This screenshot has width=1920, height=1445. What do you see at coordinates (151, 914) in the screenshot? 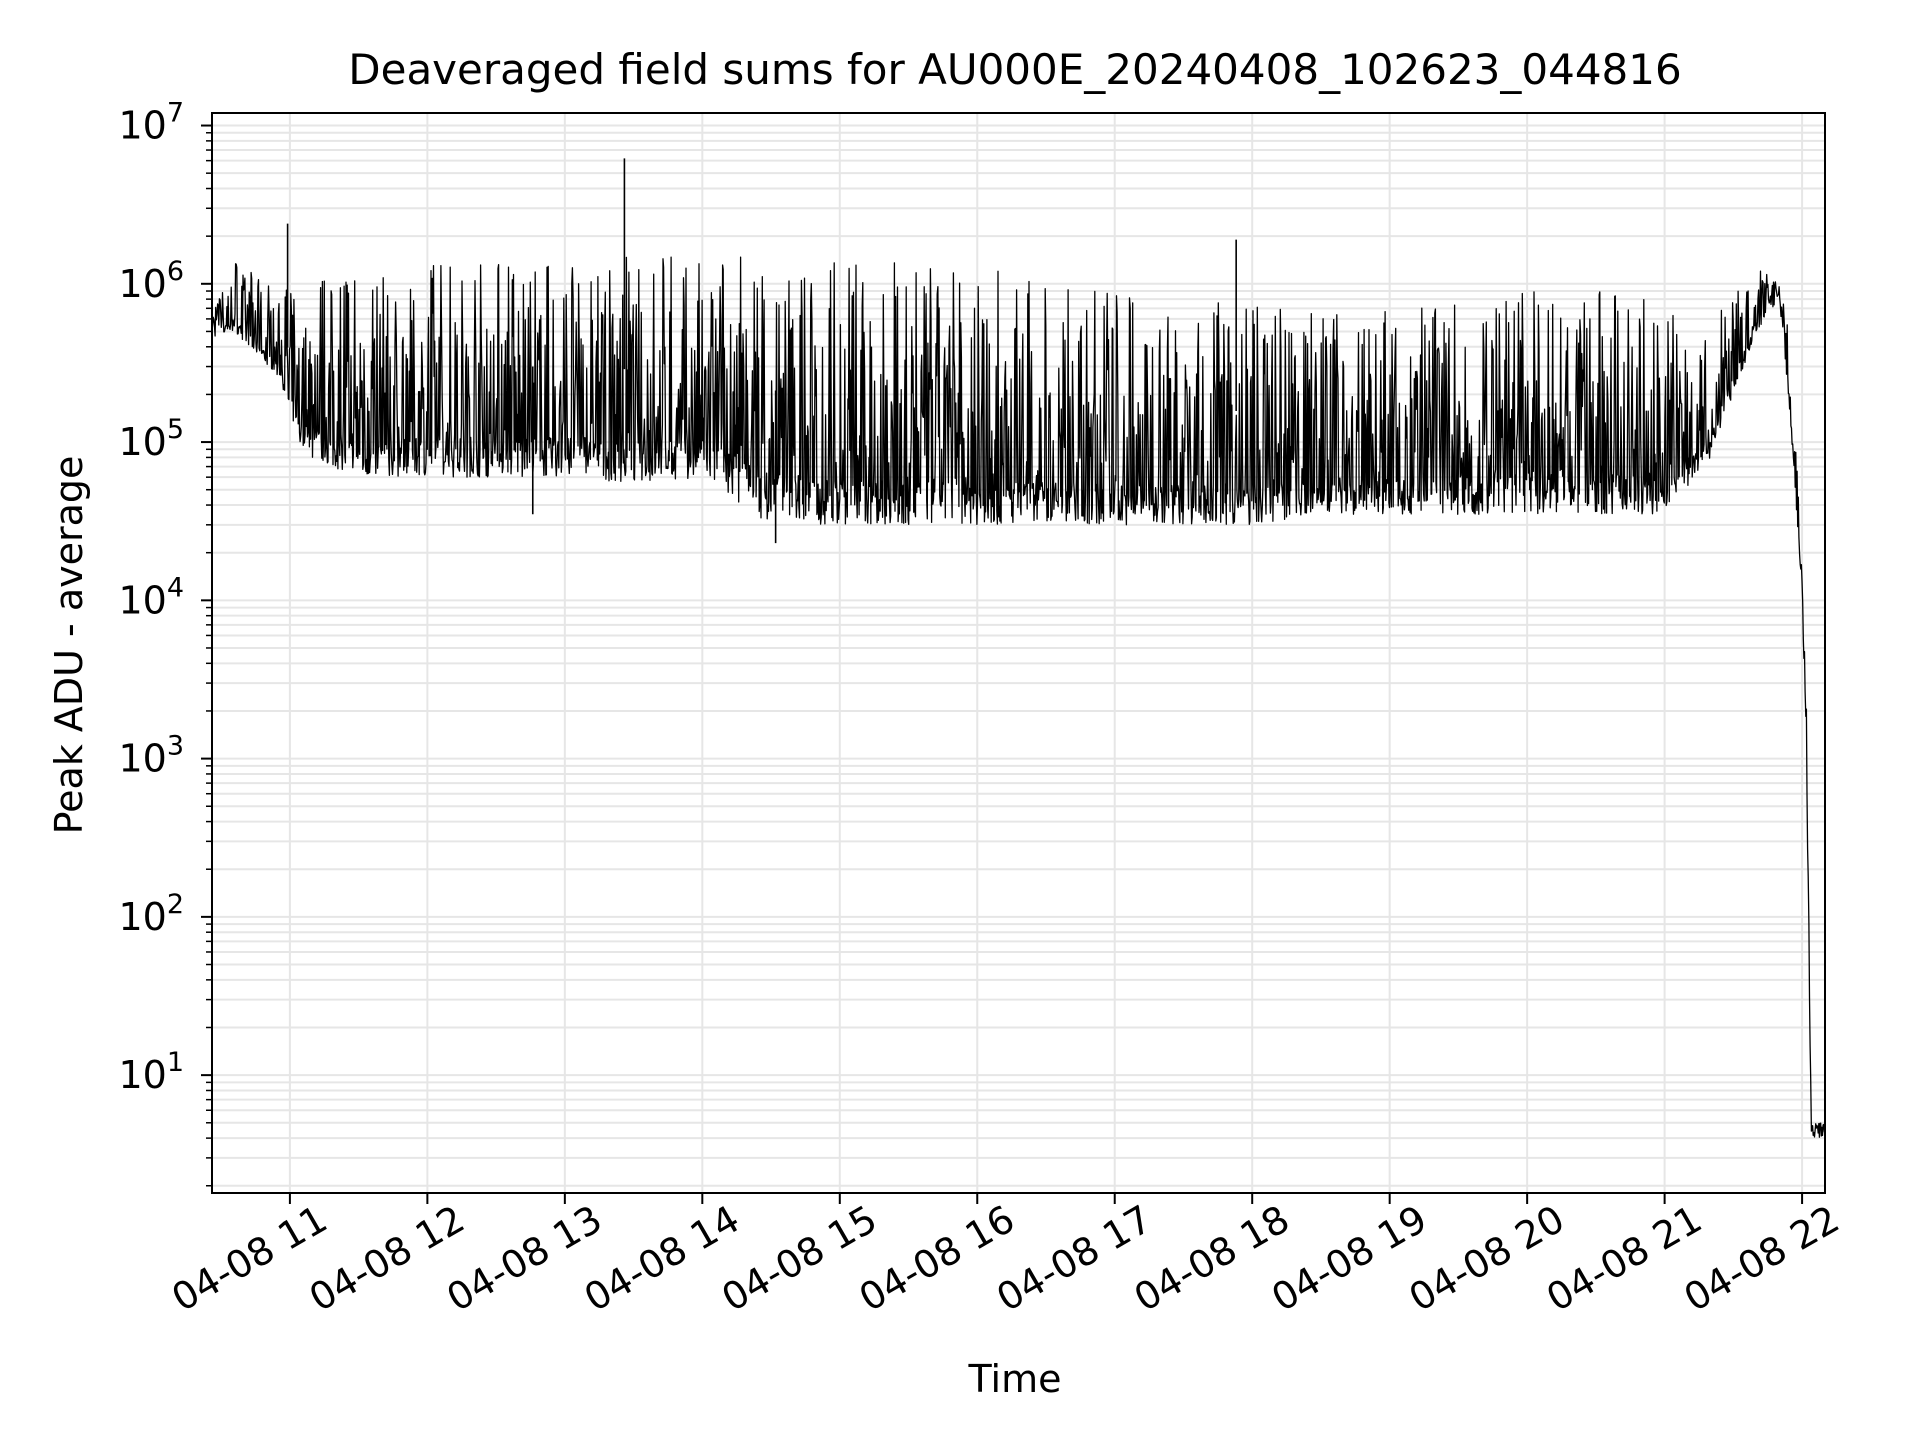
I see `y-tick-label: 102` at bounding box center [151, 914].